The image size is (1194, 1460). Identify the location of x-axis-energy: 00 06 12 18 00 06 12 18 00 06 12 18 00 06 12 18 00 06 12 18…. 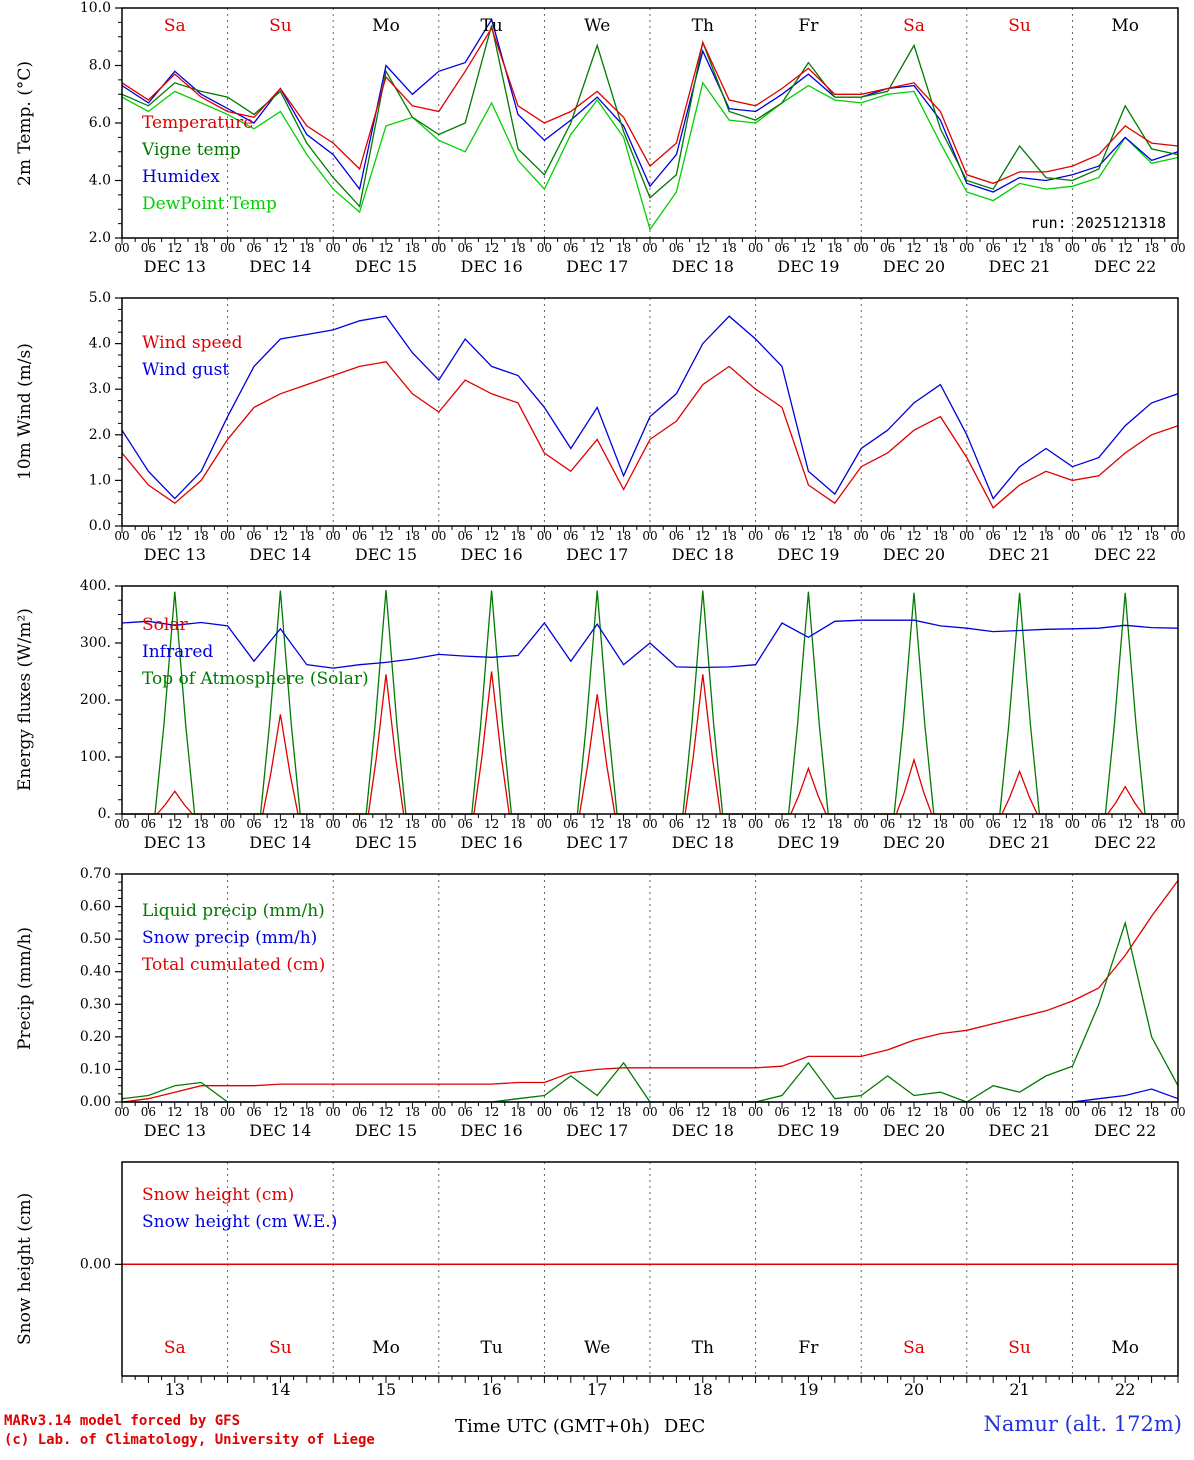
(649, 836).